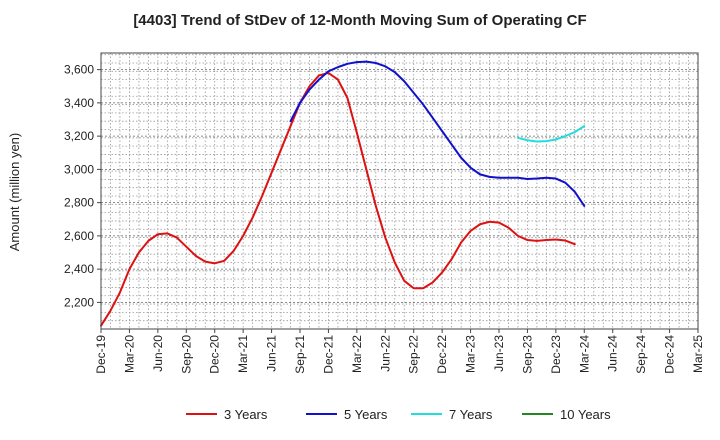 The height and width of the screenshot is (440, 720). Describe the element at coordinates (79, 236) in the screenshot. I see `y-tick-label: 2,600` at that location.